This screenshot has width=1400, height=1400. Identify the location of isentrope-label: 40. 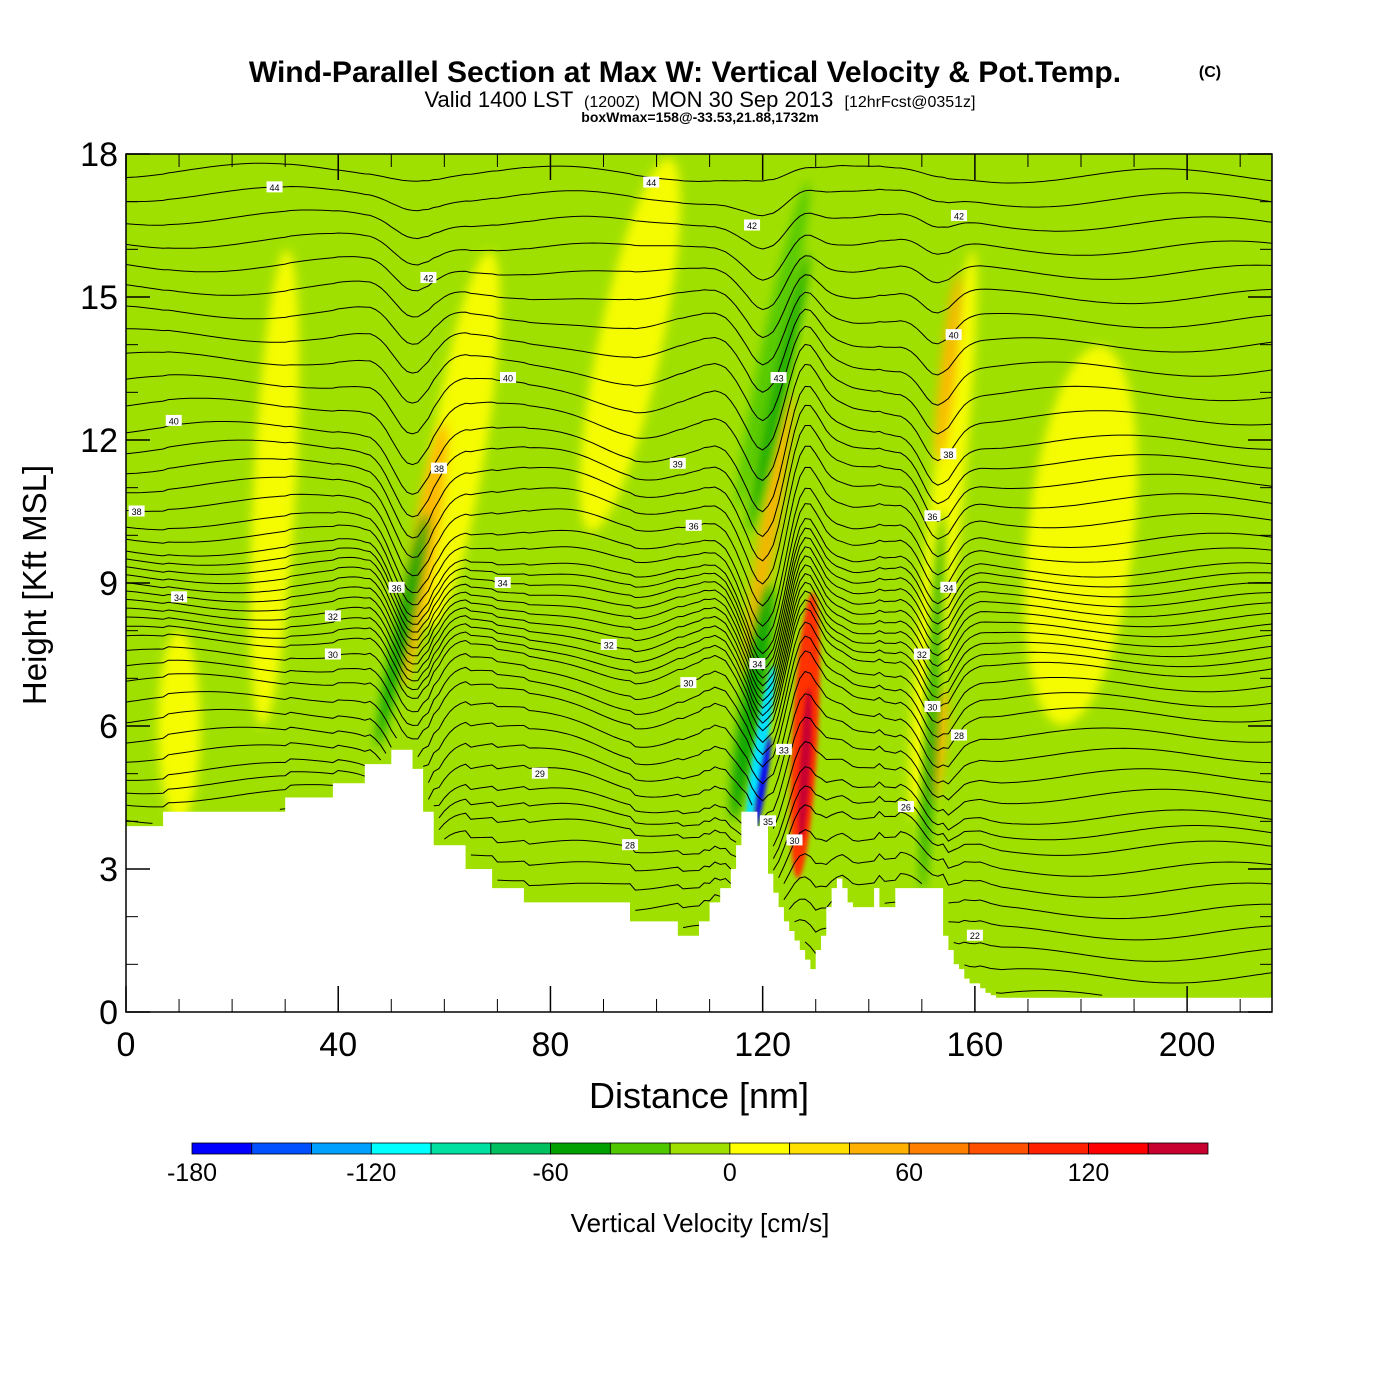
(953, 335).